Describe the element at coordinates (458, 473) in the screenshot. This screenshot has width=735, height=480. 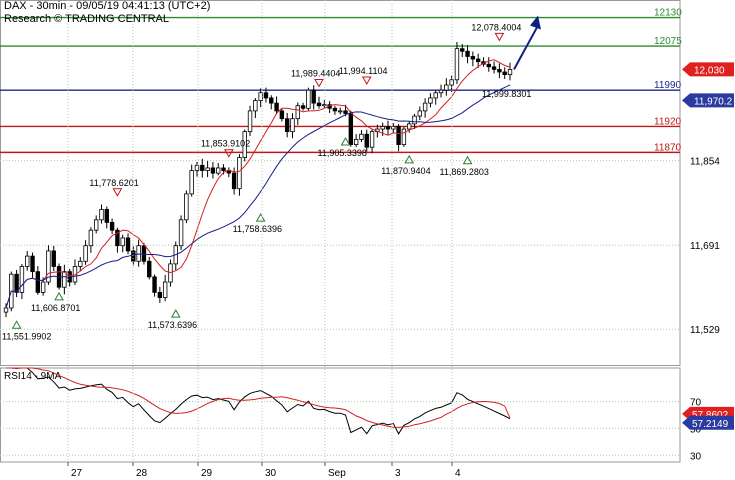
I see `x-axis-label: 4` at that location.